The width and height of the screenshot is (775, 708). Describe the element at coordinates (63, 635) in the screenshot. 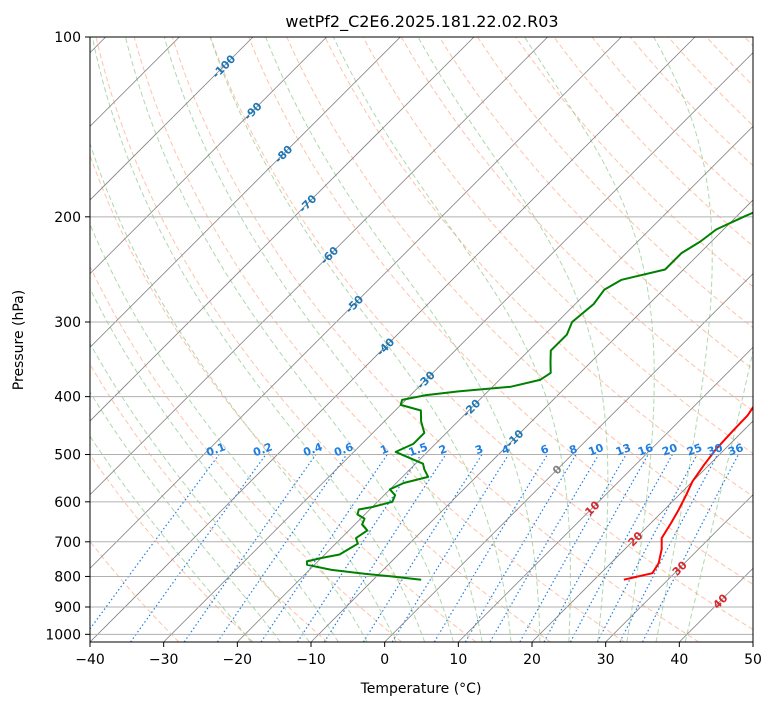

I see `y-tick-label: 1000` at that location.